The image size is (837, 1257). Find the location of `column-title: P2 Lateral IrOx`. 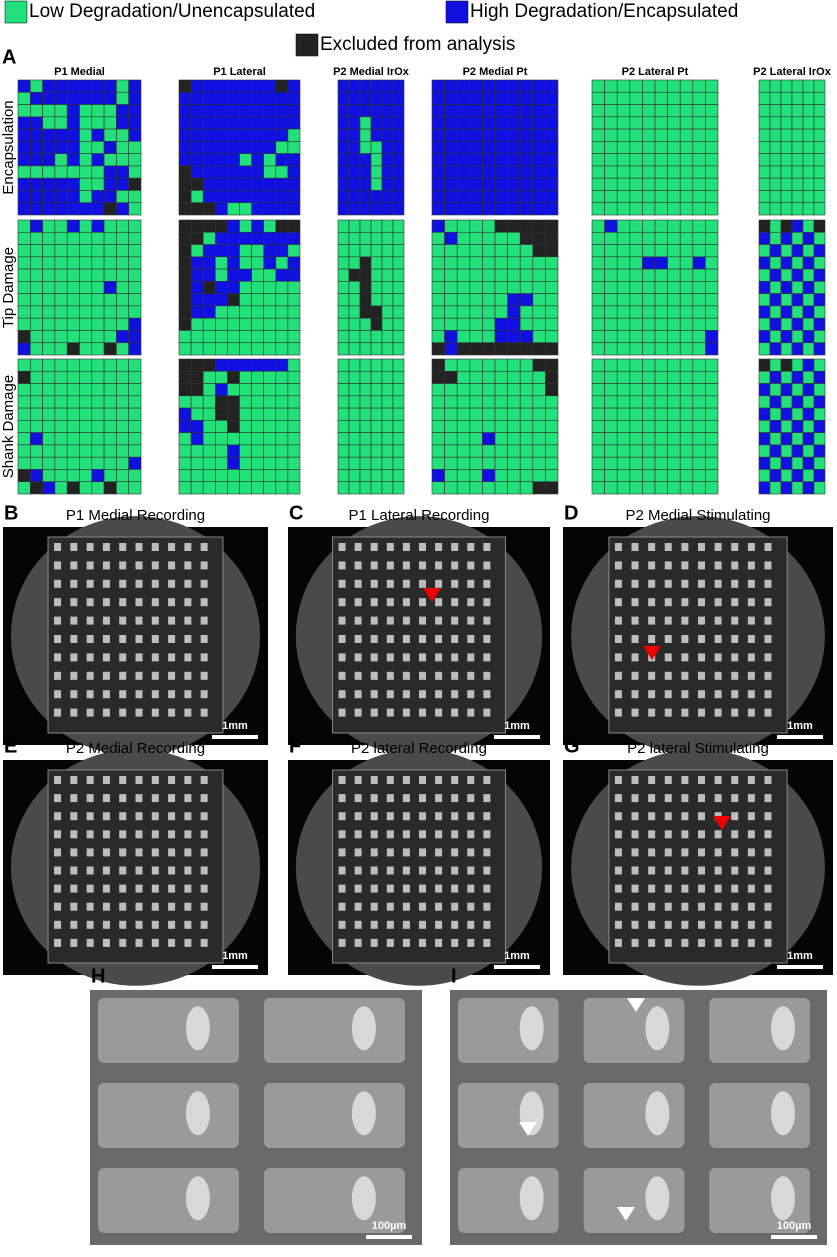

column-title: P2 Lateral IrOx is located at coordinates (792, 72).